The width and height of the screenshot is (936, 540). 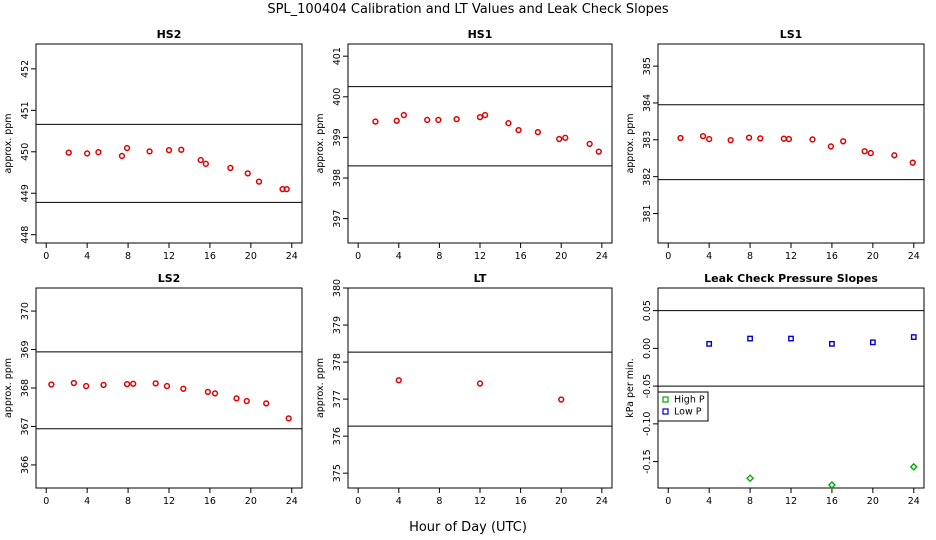 I want to click on legend-label: High P, so click(x=689, y=400).